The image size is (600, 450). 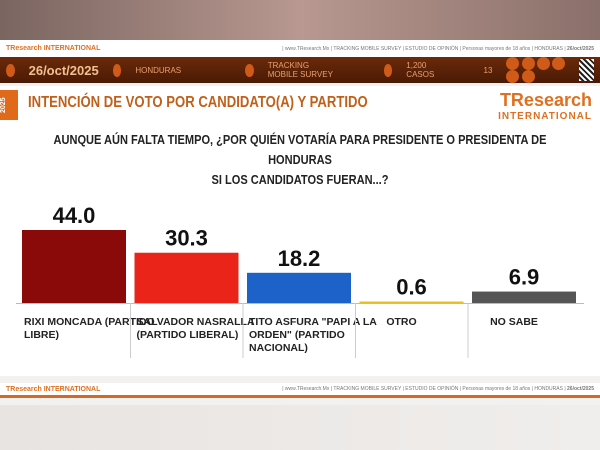 What do you see at coordinates (53, 48) in the screenshot?
I see `header-logo: TResearch INTERNATIONAL` at bounding box center [53, 48].